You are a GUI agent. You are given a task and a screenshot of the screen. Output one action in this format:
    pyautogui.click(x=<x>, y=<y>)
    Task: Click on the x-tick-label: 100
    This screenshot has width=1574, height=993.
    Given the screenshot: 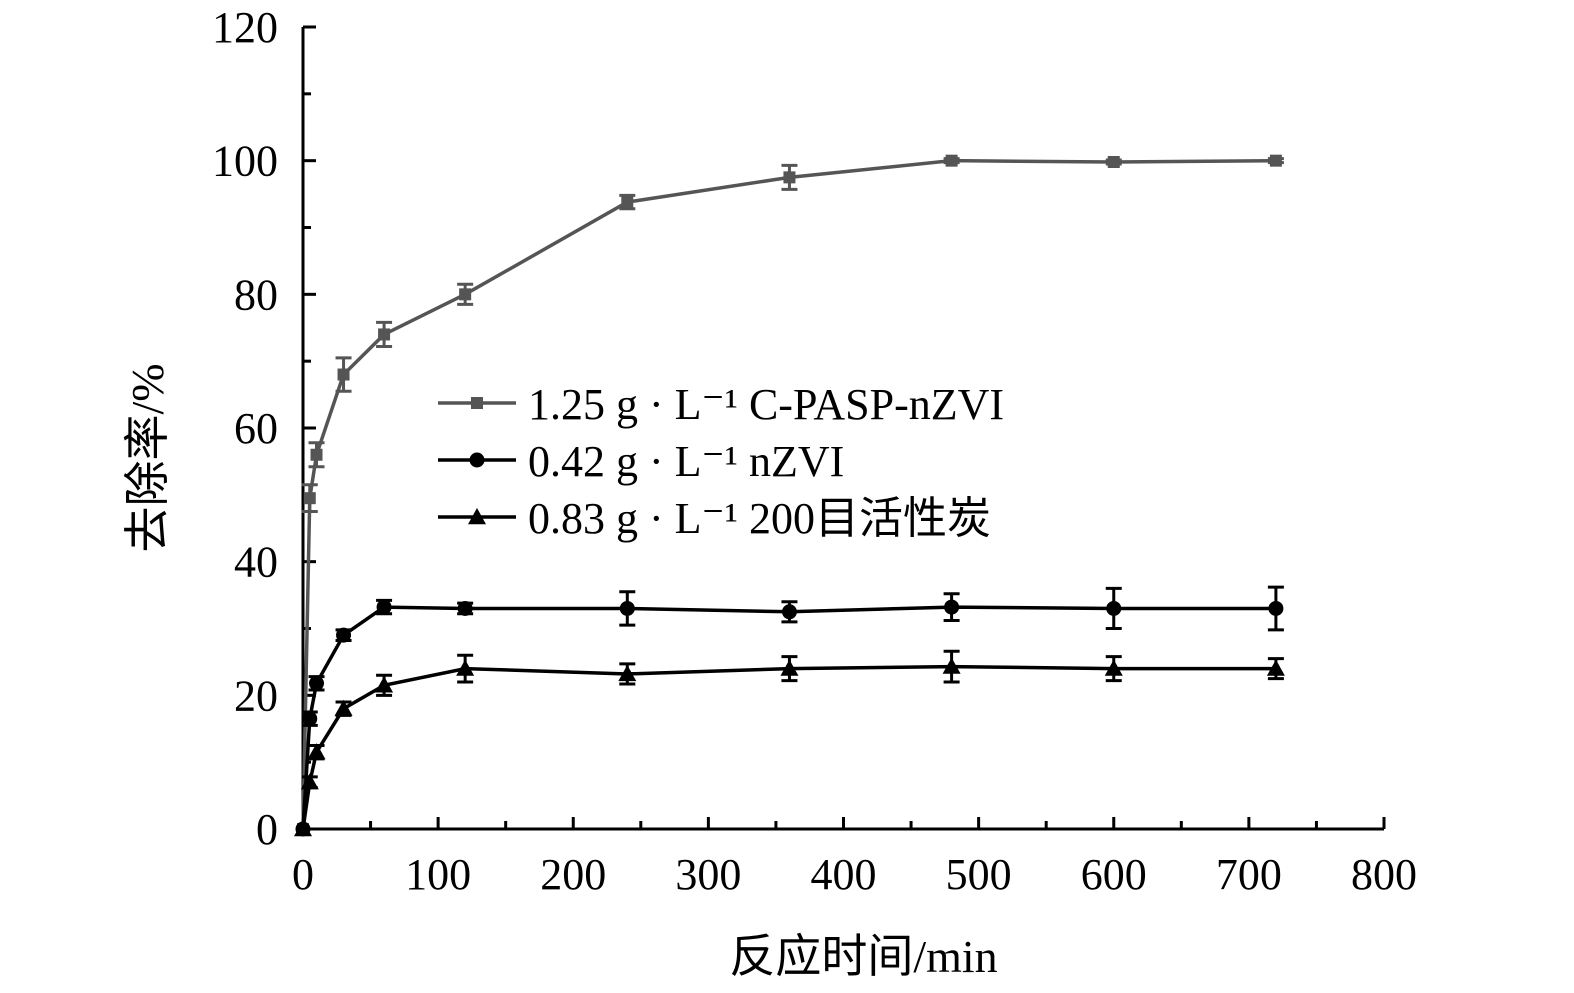 What is the action you would take?
    pyautogui.click(x=438, y=874)
    